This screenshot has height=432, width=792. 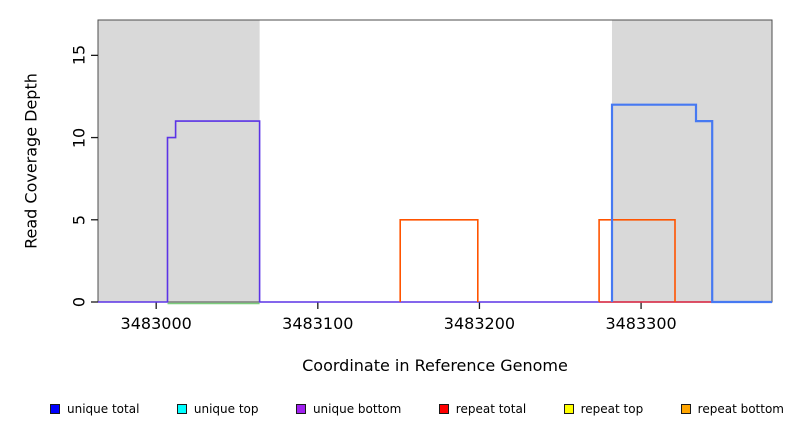 What do you see at coordinates (79, 55) in the screenshot?
I see `y-tick-label: 15` at bounding box center [79, 55].